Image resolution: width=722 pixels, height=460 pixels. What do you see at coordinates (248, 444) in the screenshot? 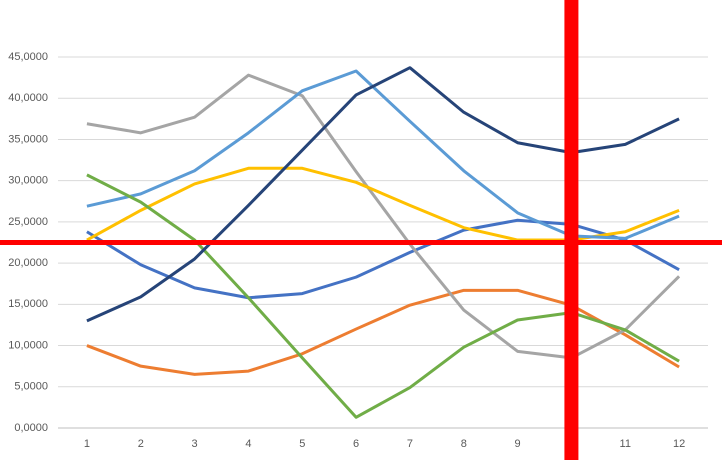
I see `x-tick-label: 4` at bounding box center [248, 444].